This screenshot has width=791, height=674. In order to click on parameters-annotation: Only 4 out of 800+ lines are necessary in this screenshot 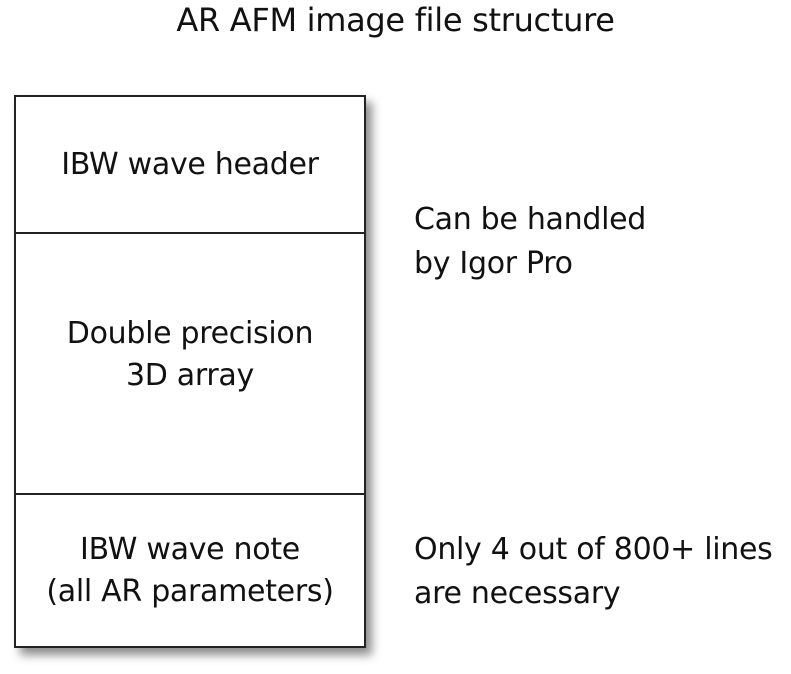, I will do `click(593, 572)`.